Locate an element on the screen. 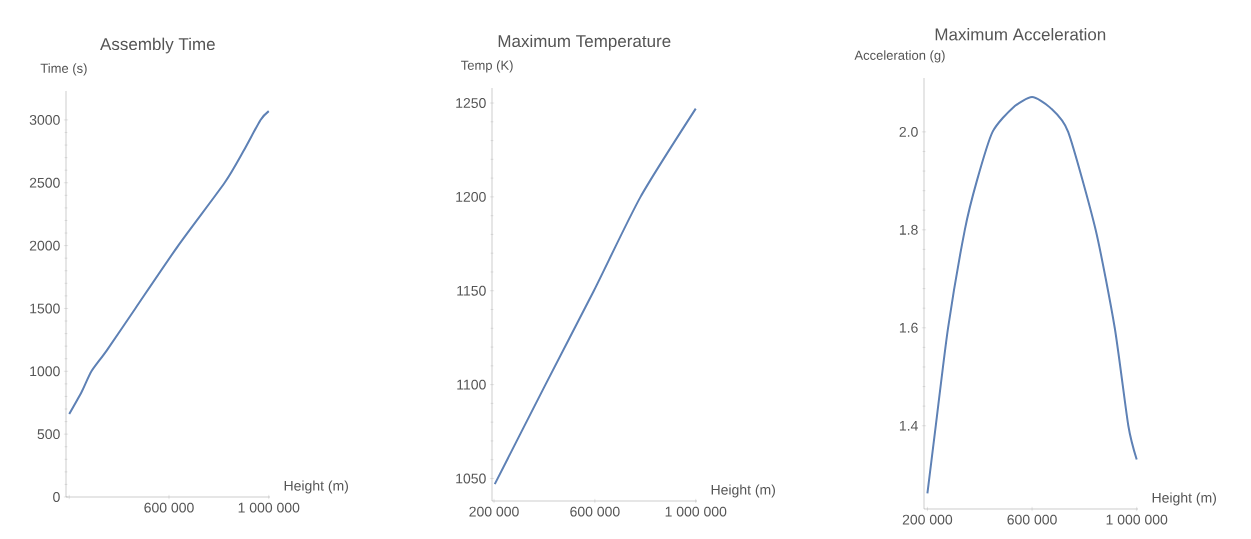  y-tick-label: 1200 is located at coordinates (471, 196).